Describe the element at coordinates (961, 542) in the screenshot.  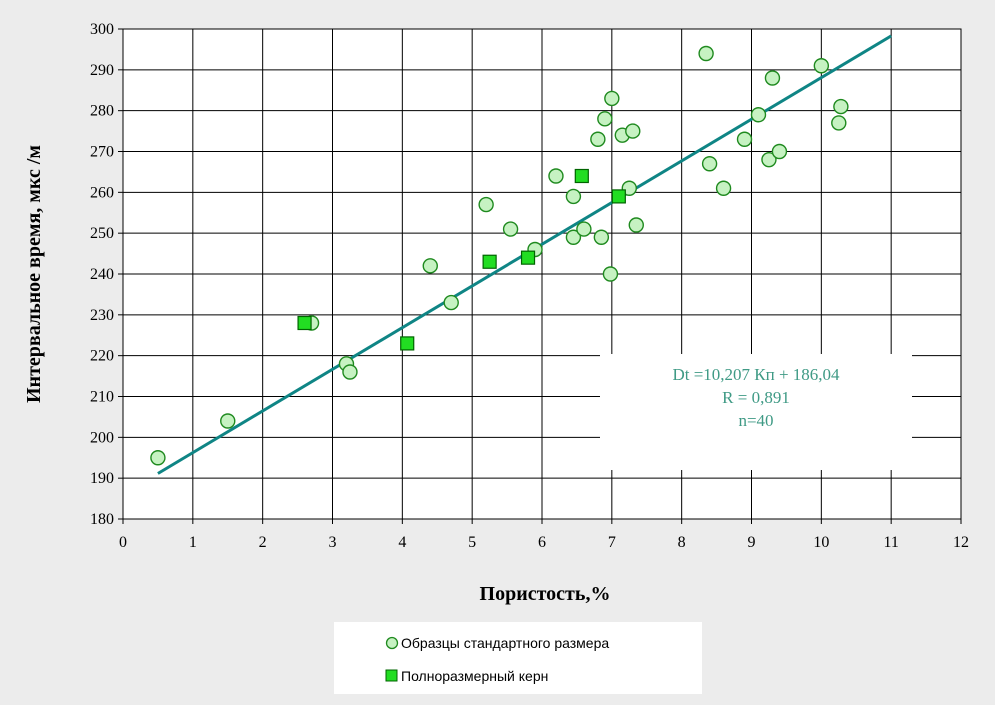
I see `x-tick-label: 12` at that location.